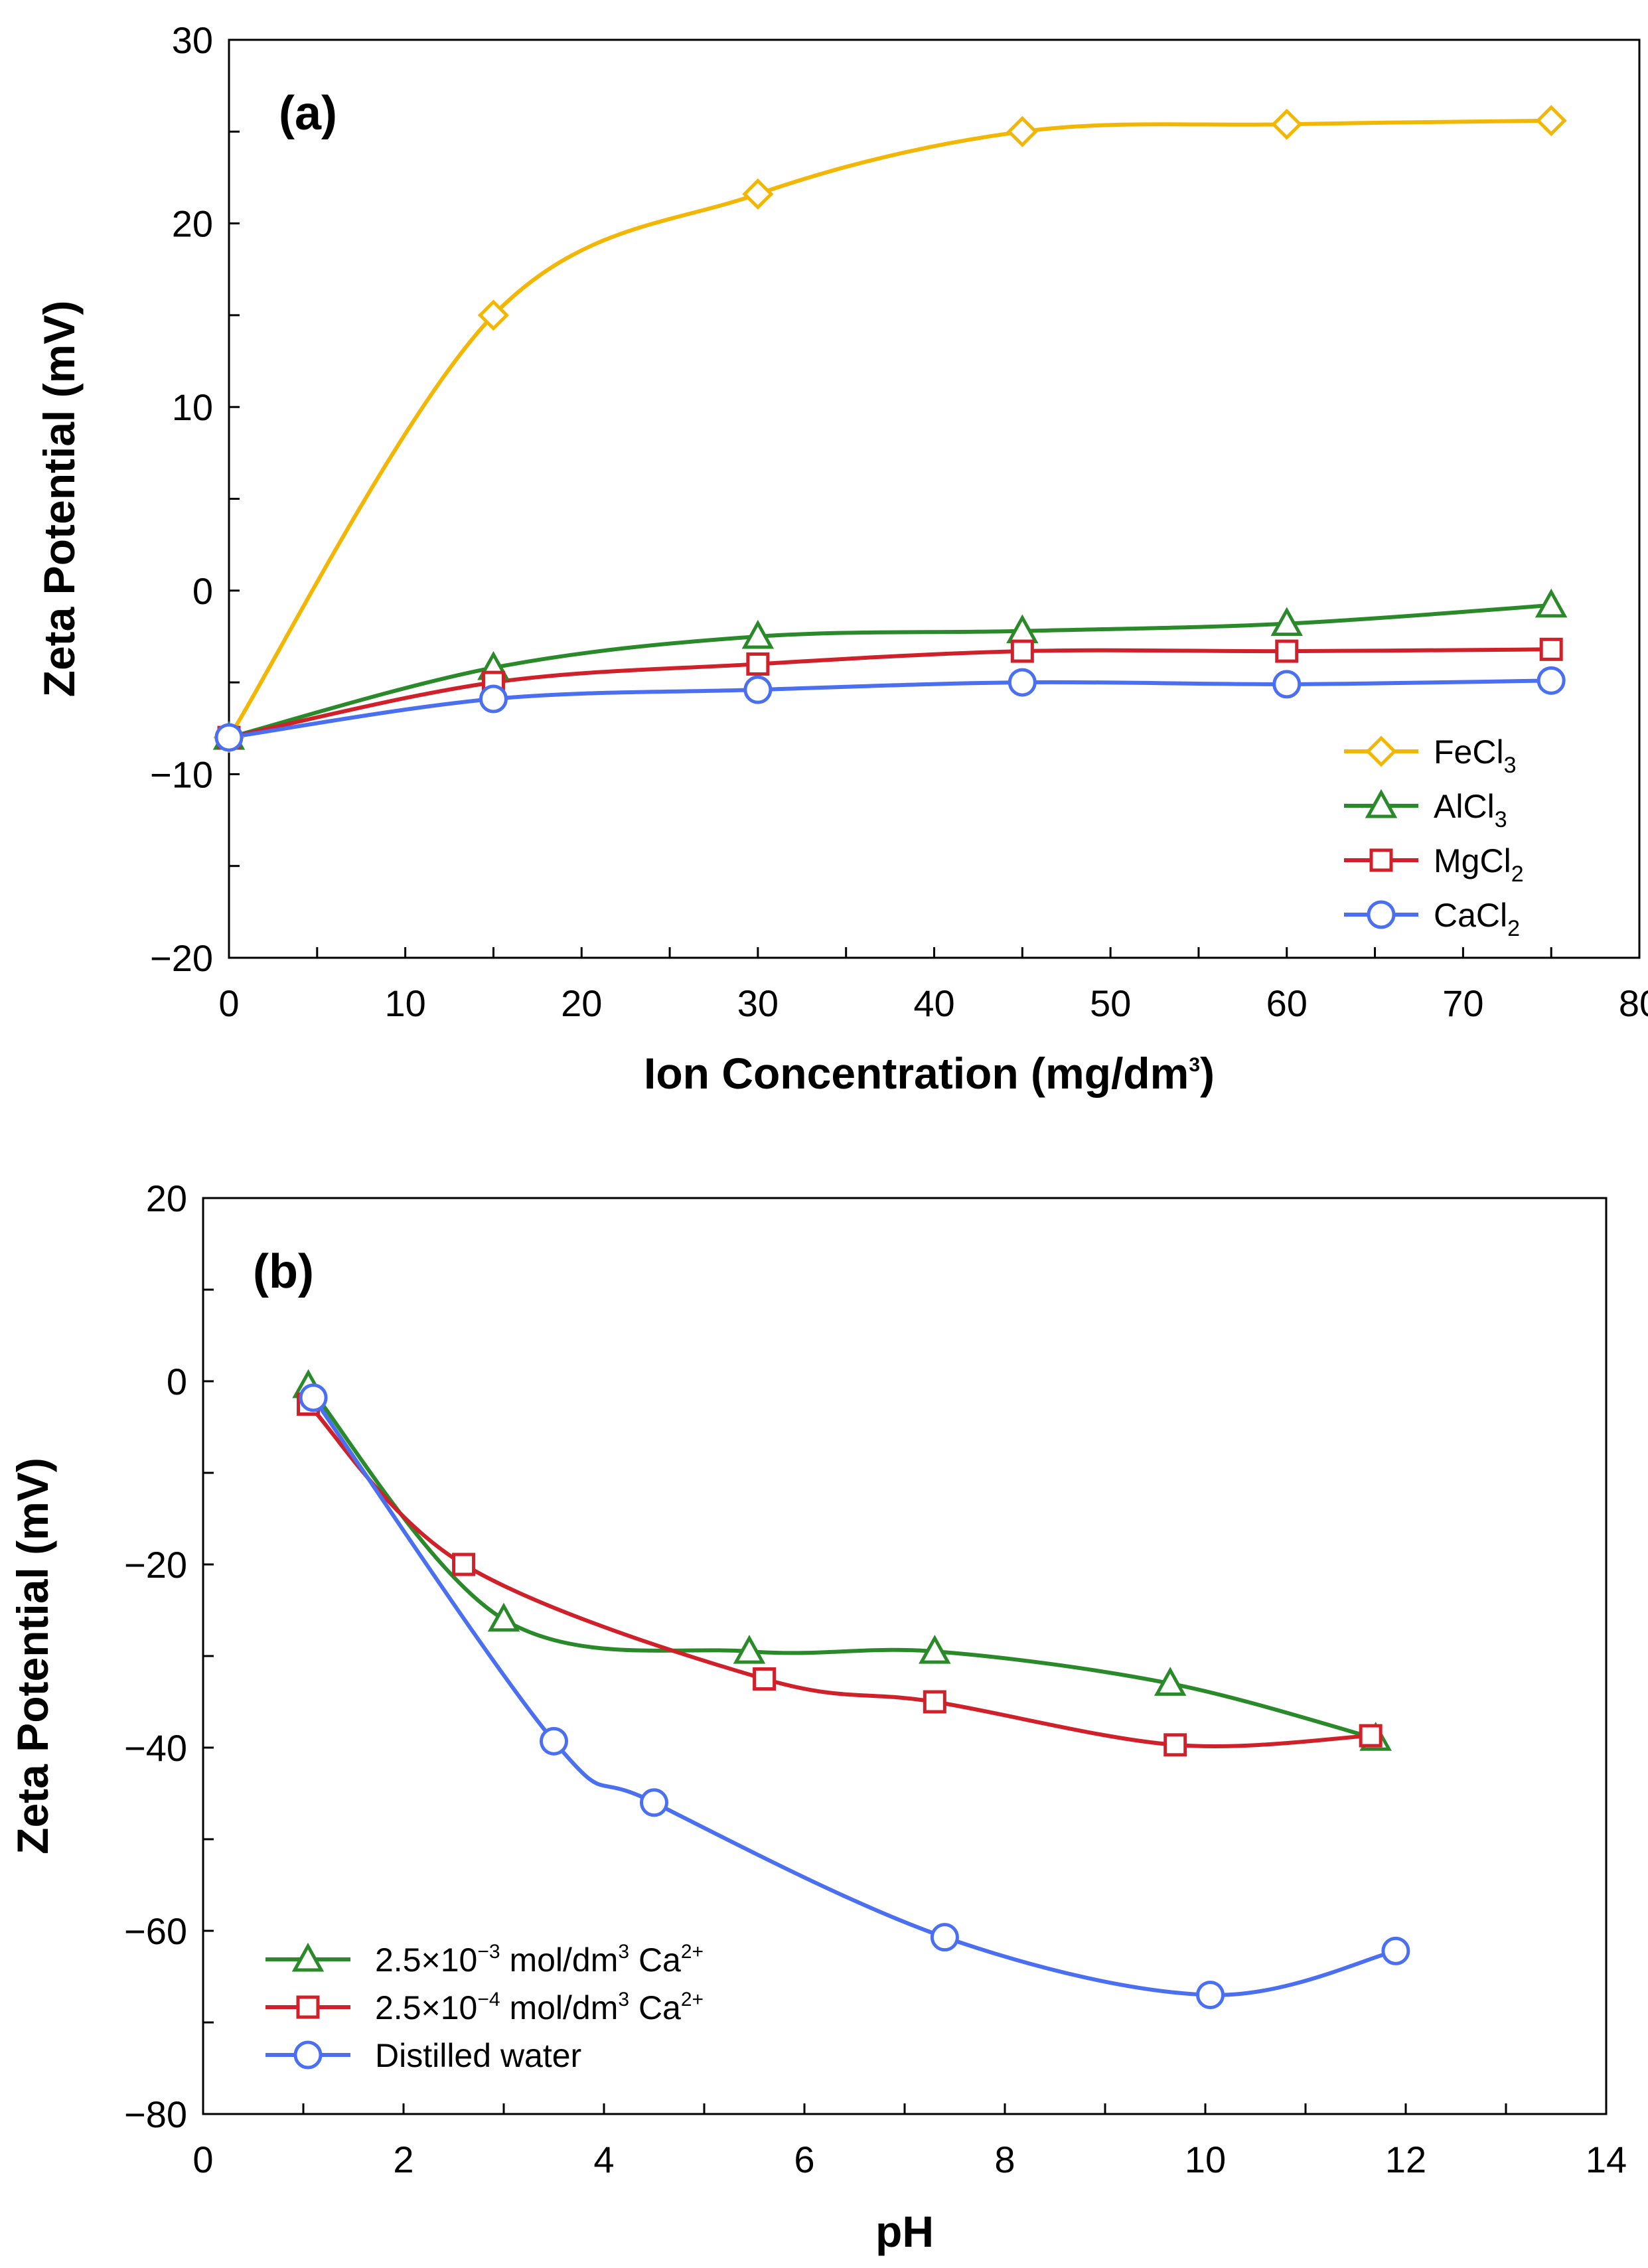 The height and width of the screenshot is (2268, 1648). I want to click on legend-marker-diamond, so click(1381, 751).